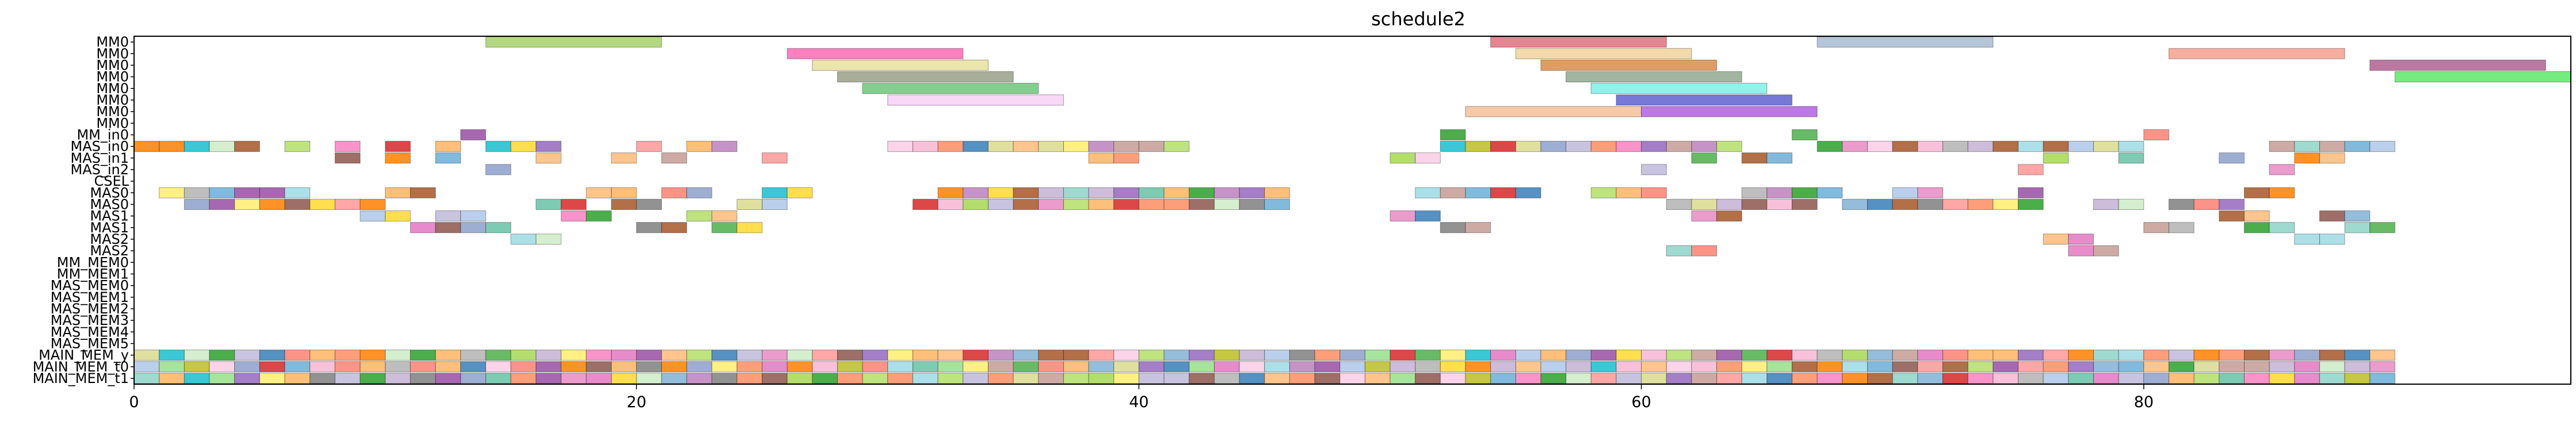 The height and width of the screenshot is (429, 2576). Describe the element at coordinates (103, 135) in the screenshot. I see `y-tick-label: MM_in0` at that location.